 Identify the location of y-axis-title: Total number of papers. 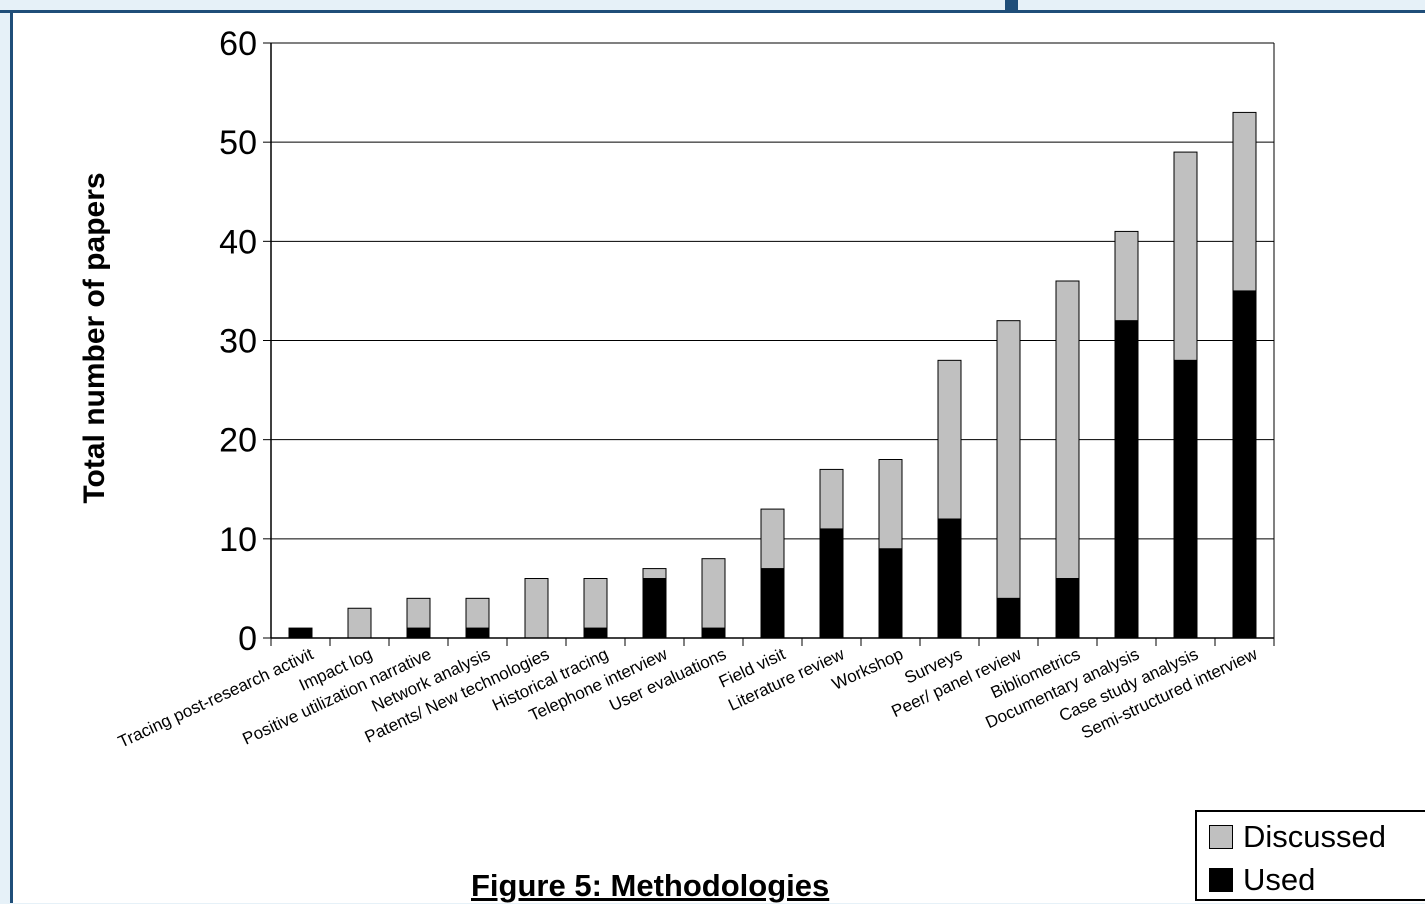
(94, 337).